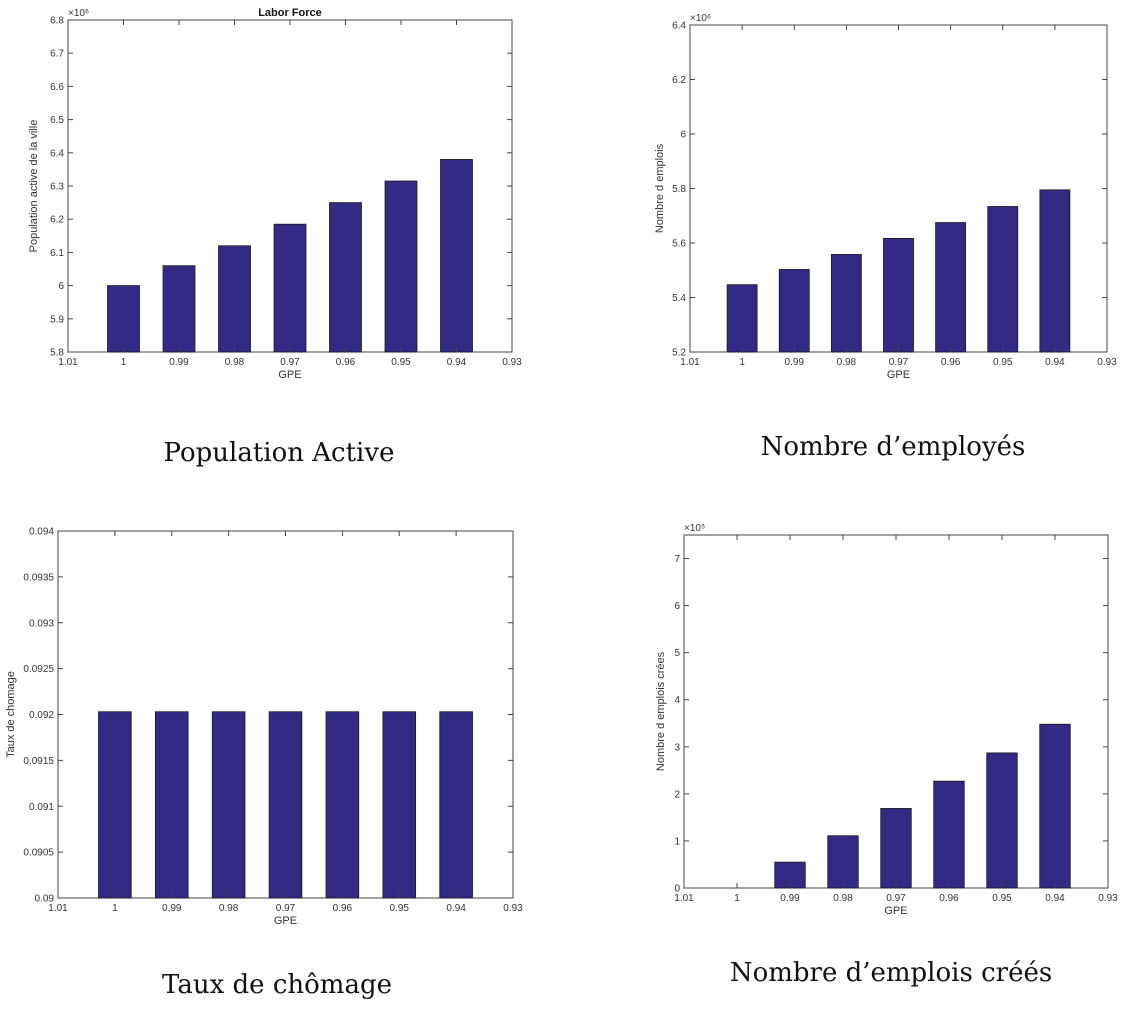  I want to click on y-tick-label: 0.091, so click(41, 807).